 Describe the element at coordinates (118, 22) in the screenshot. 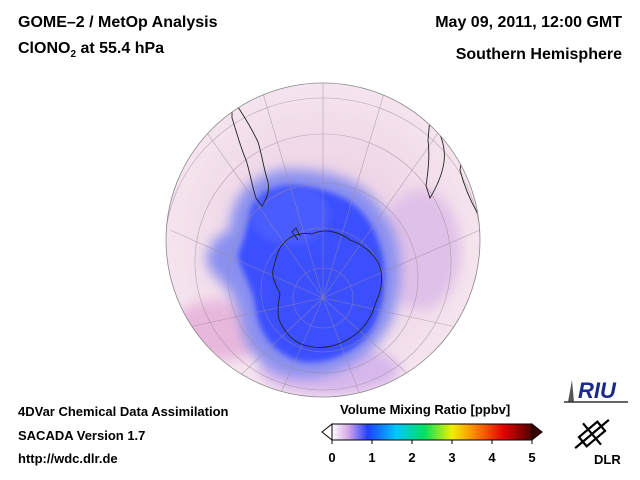

I see `title-line1: GOME–2 / MetOp Analysis` at that location.